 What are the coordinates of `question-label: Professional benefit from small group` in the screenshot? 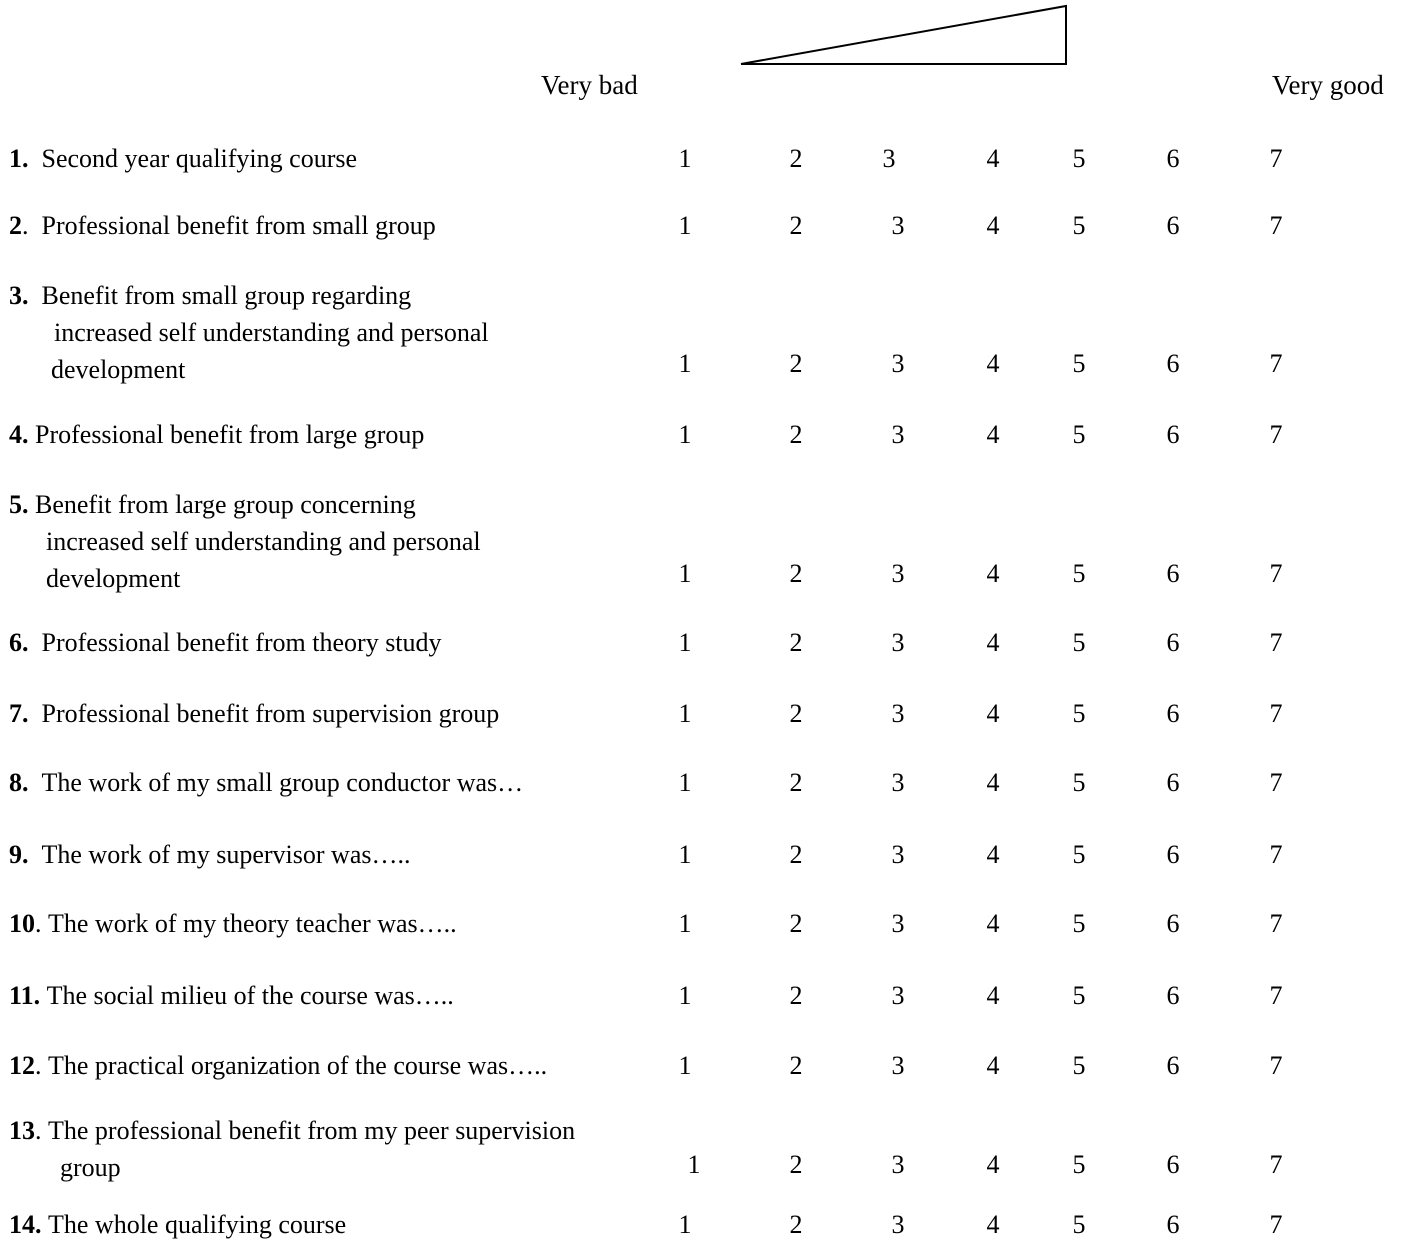 It's located at (238, 225).